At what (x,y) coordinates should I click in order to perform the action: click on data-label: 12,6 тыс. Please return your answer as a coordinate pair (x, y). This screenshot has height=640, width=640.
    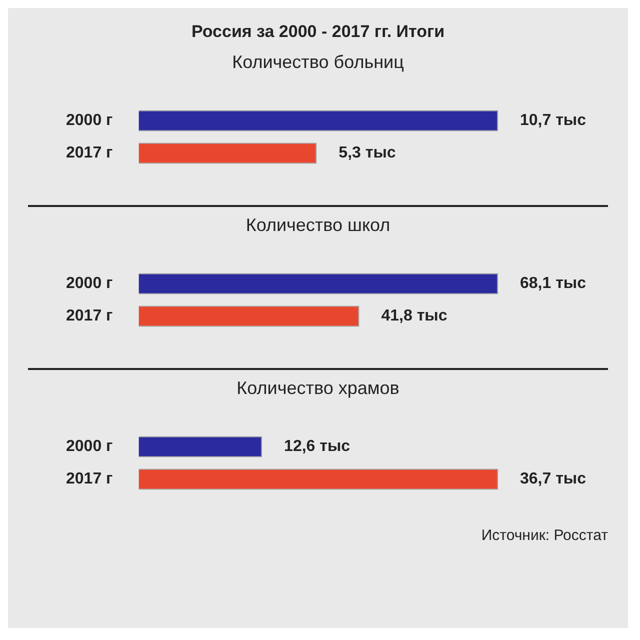
    Looking at the image, I should click on (317, 447).